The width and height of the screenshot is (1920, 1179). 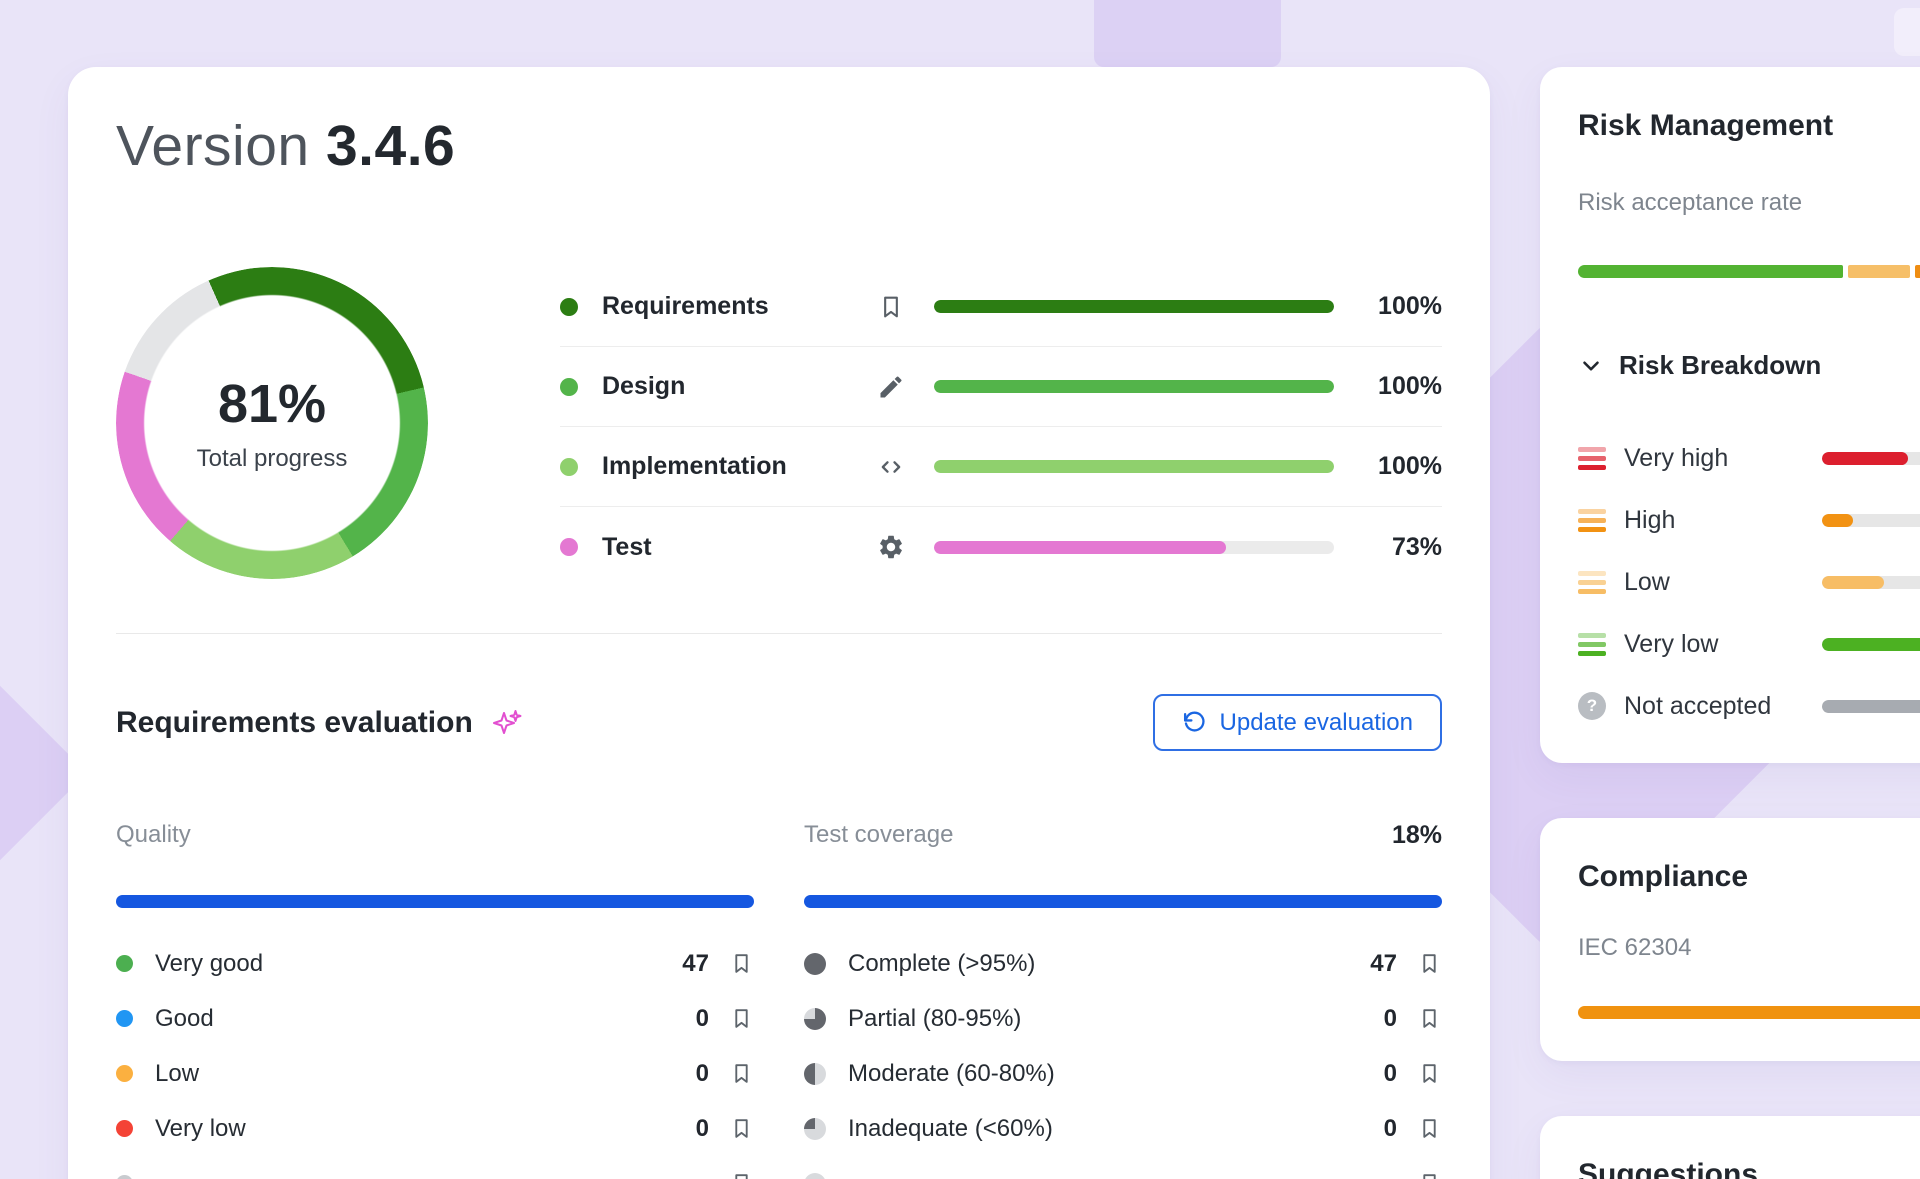 What do you see at coordinates (1647, 581) in the screenshot?
I see `risk-row-label: Low` at bounding box center [1647, 581].